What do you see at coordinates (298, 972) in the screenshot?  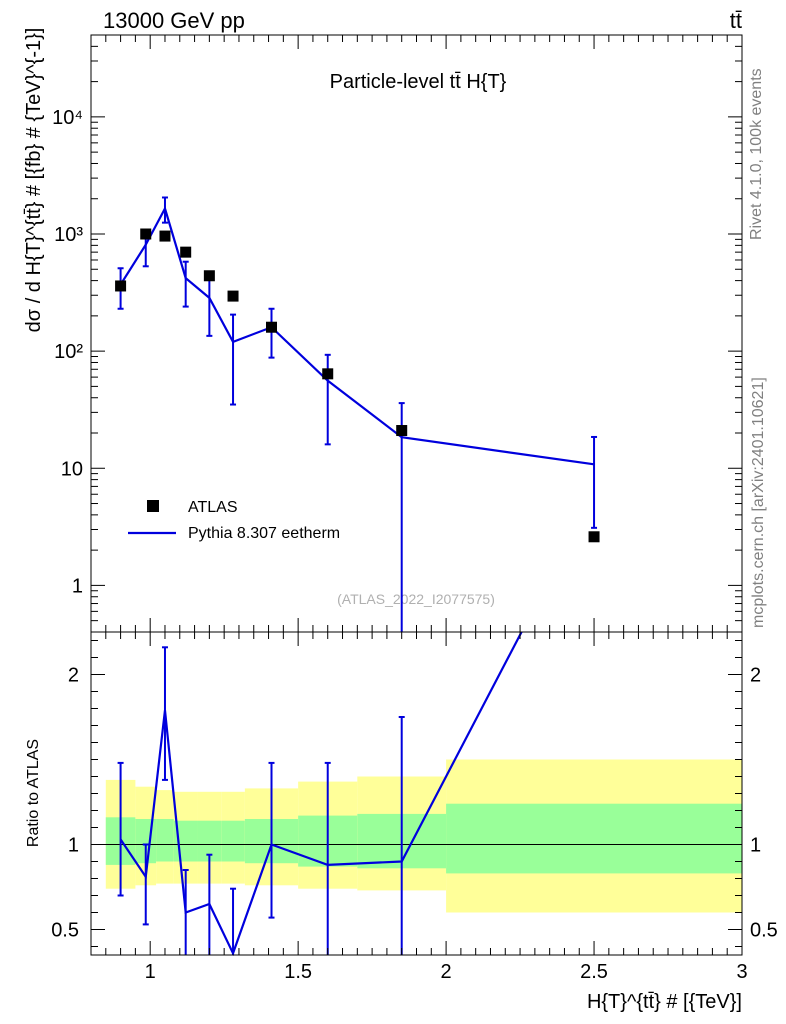 I see `x-tick-label: 1.5` at bounding box center [298, 972].